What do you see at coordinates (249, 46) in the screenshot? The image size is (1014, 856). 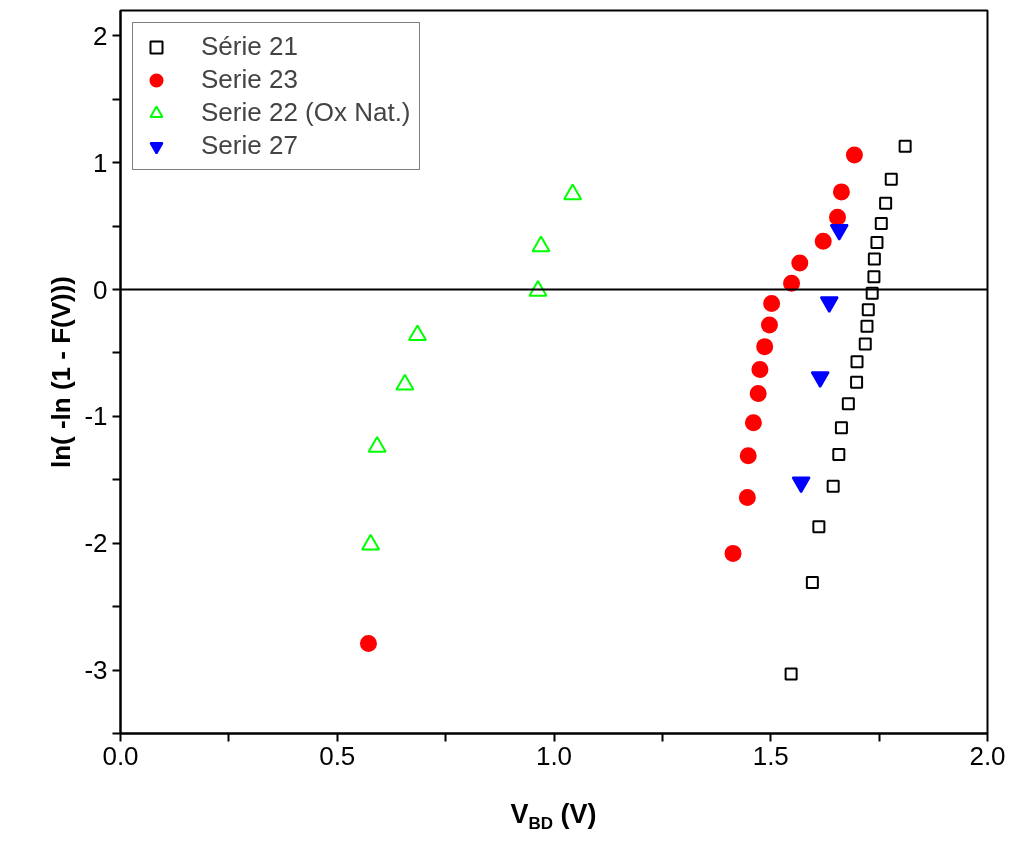 I see `legend-label: Série 21` at bounding box center [249, 46].